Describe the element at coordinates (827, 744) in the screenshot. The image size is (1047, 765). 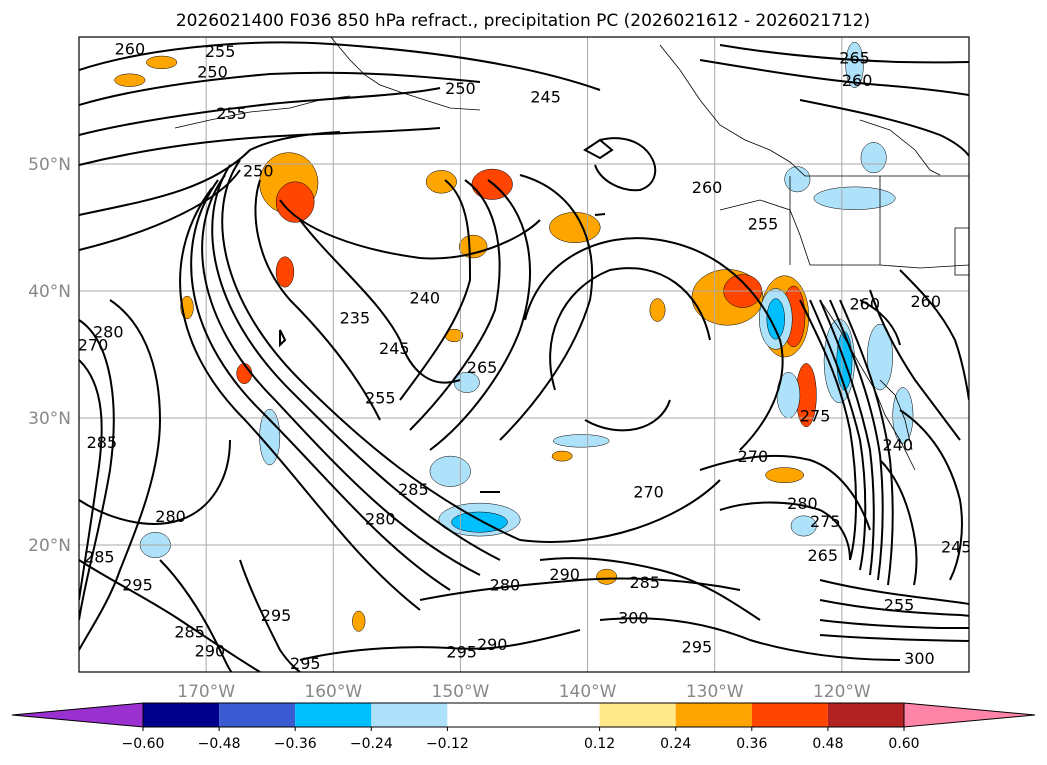
I see `colorbar-tick-label: 0.48` at that location.